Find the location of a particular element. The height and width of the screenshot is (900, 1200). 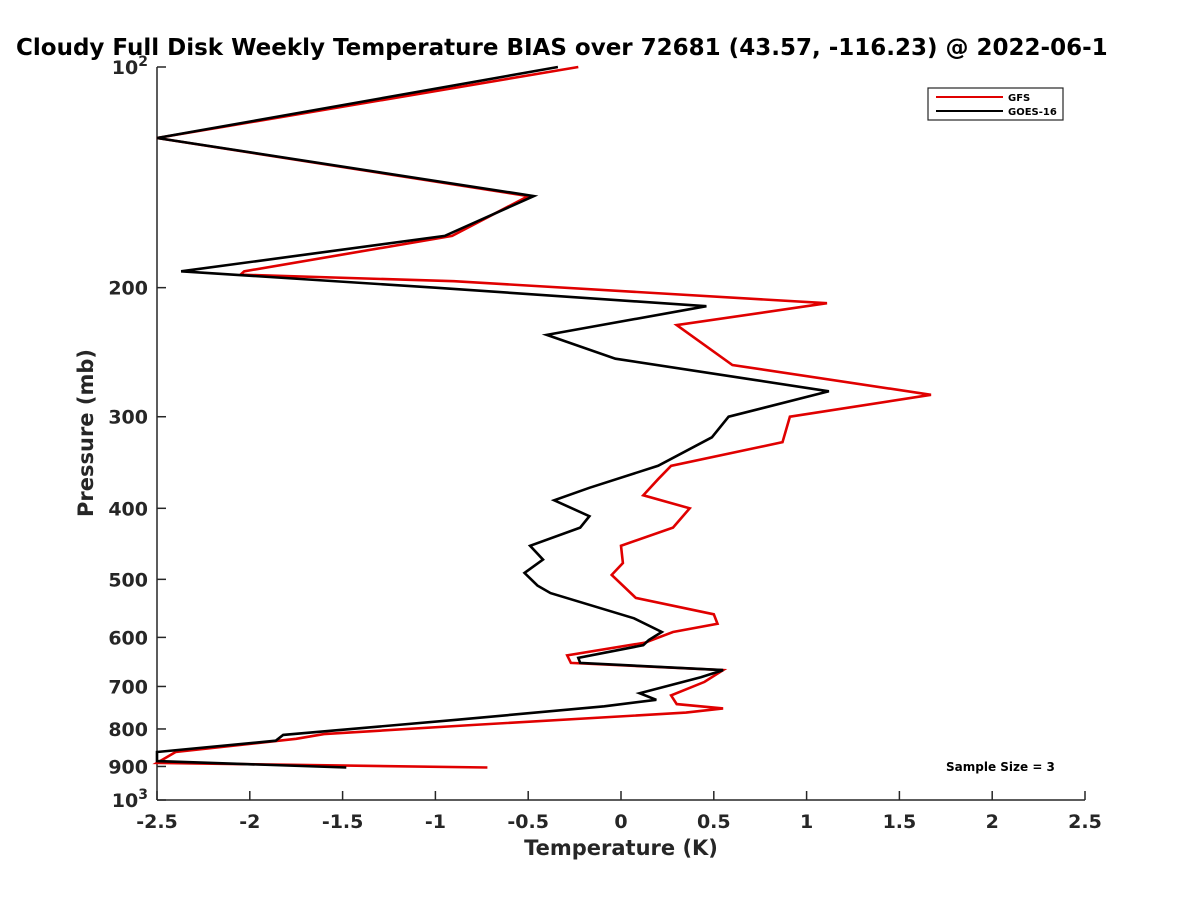

y-tick-label-exponent: 2 is located at coordinates (143, 62).